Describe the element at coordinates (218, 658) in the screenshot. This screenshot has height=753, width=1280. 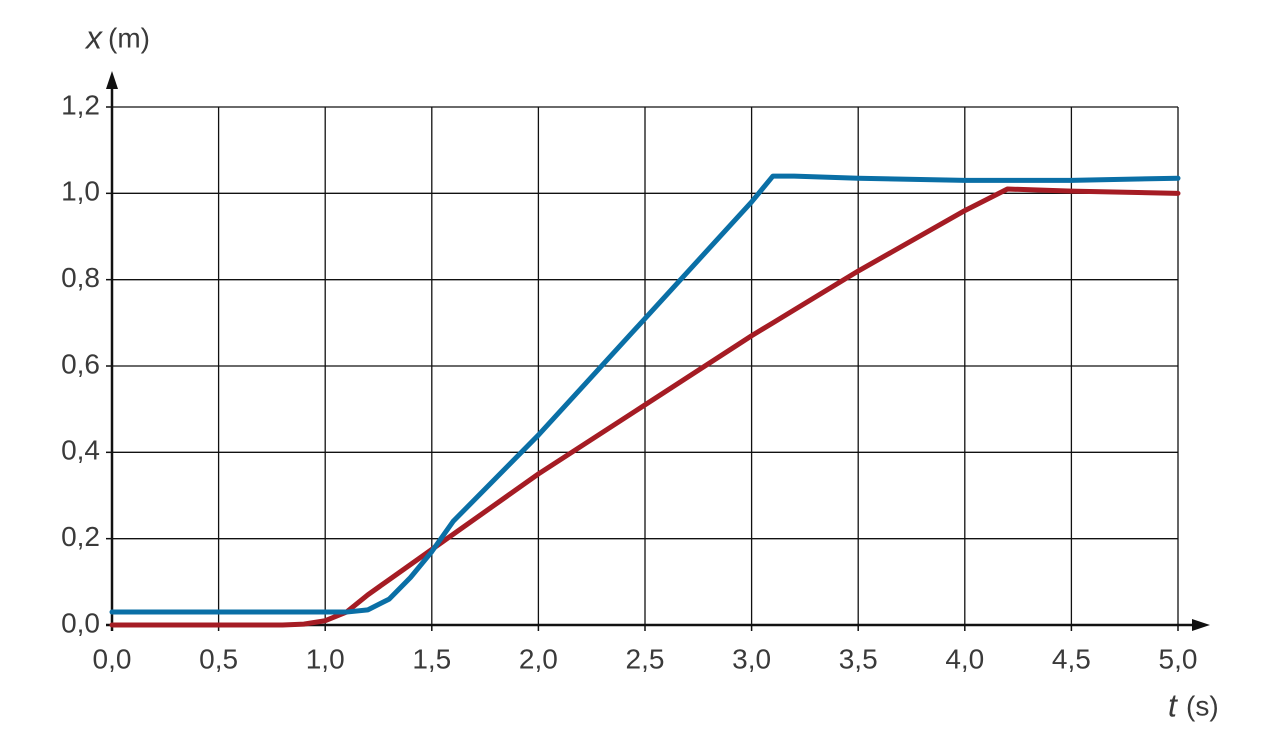
I see `x-tick-label: 0,5` at that location.